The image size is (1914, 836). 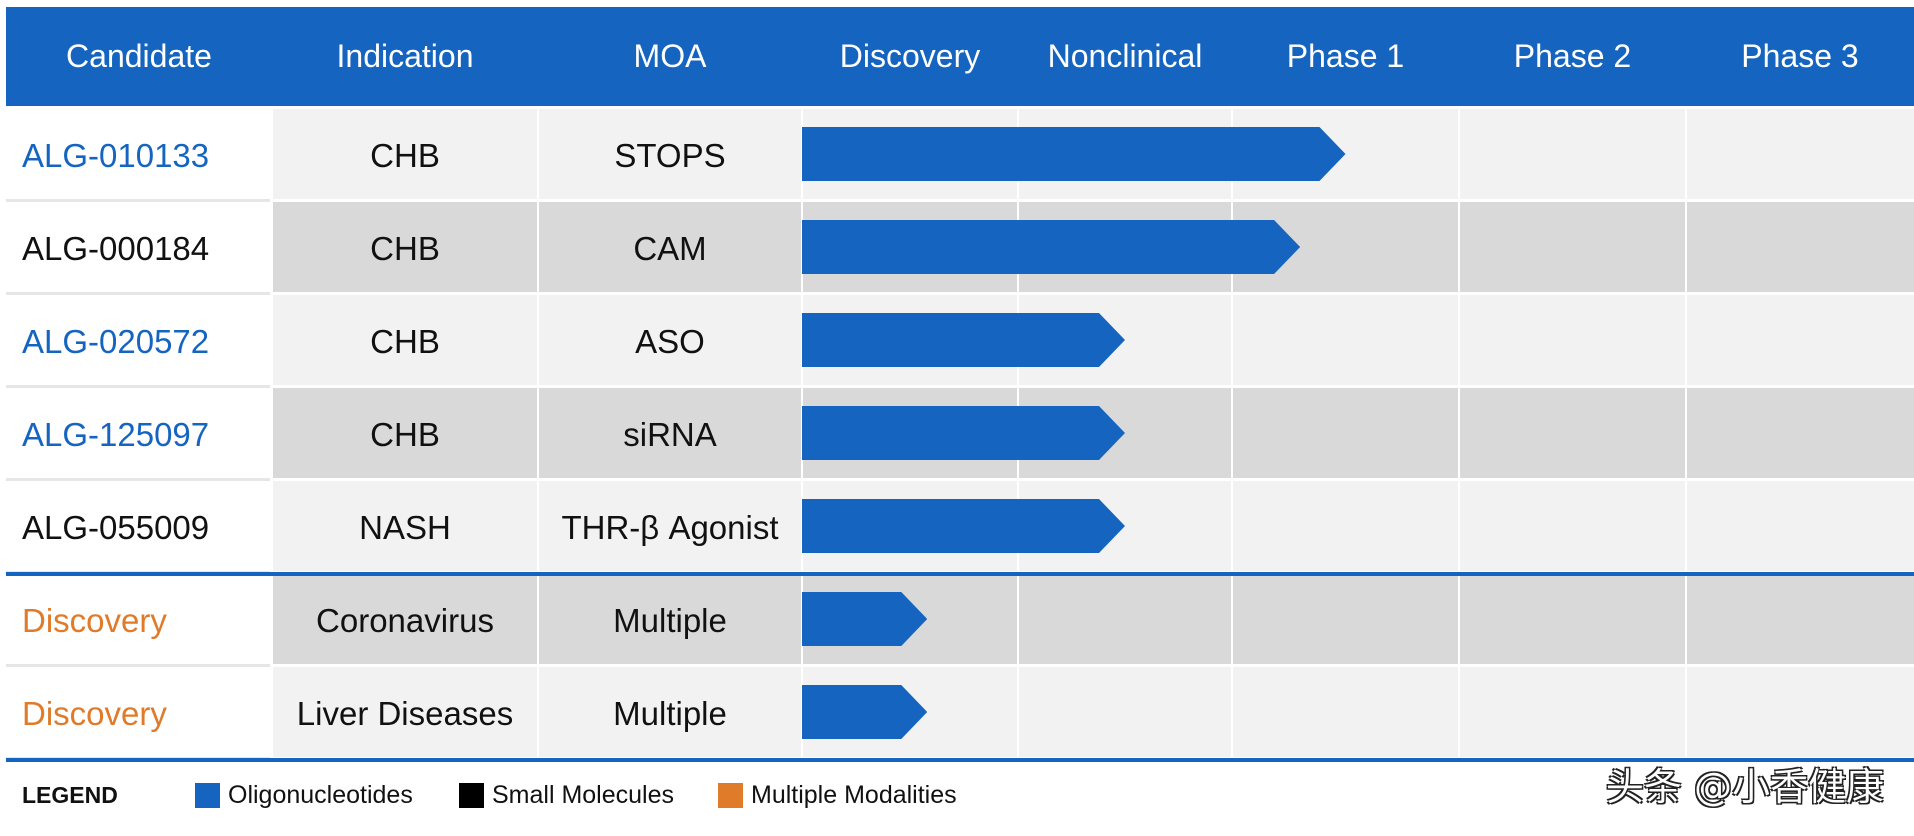 I want to click on legend-title: LEGEND, so click(x=70, y=794).